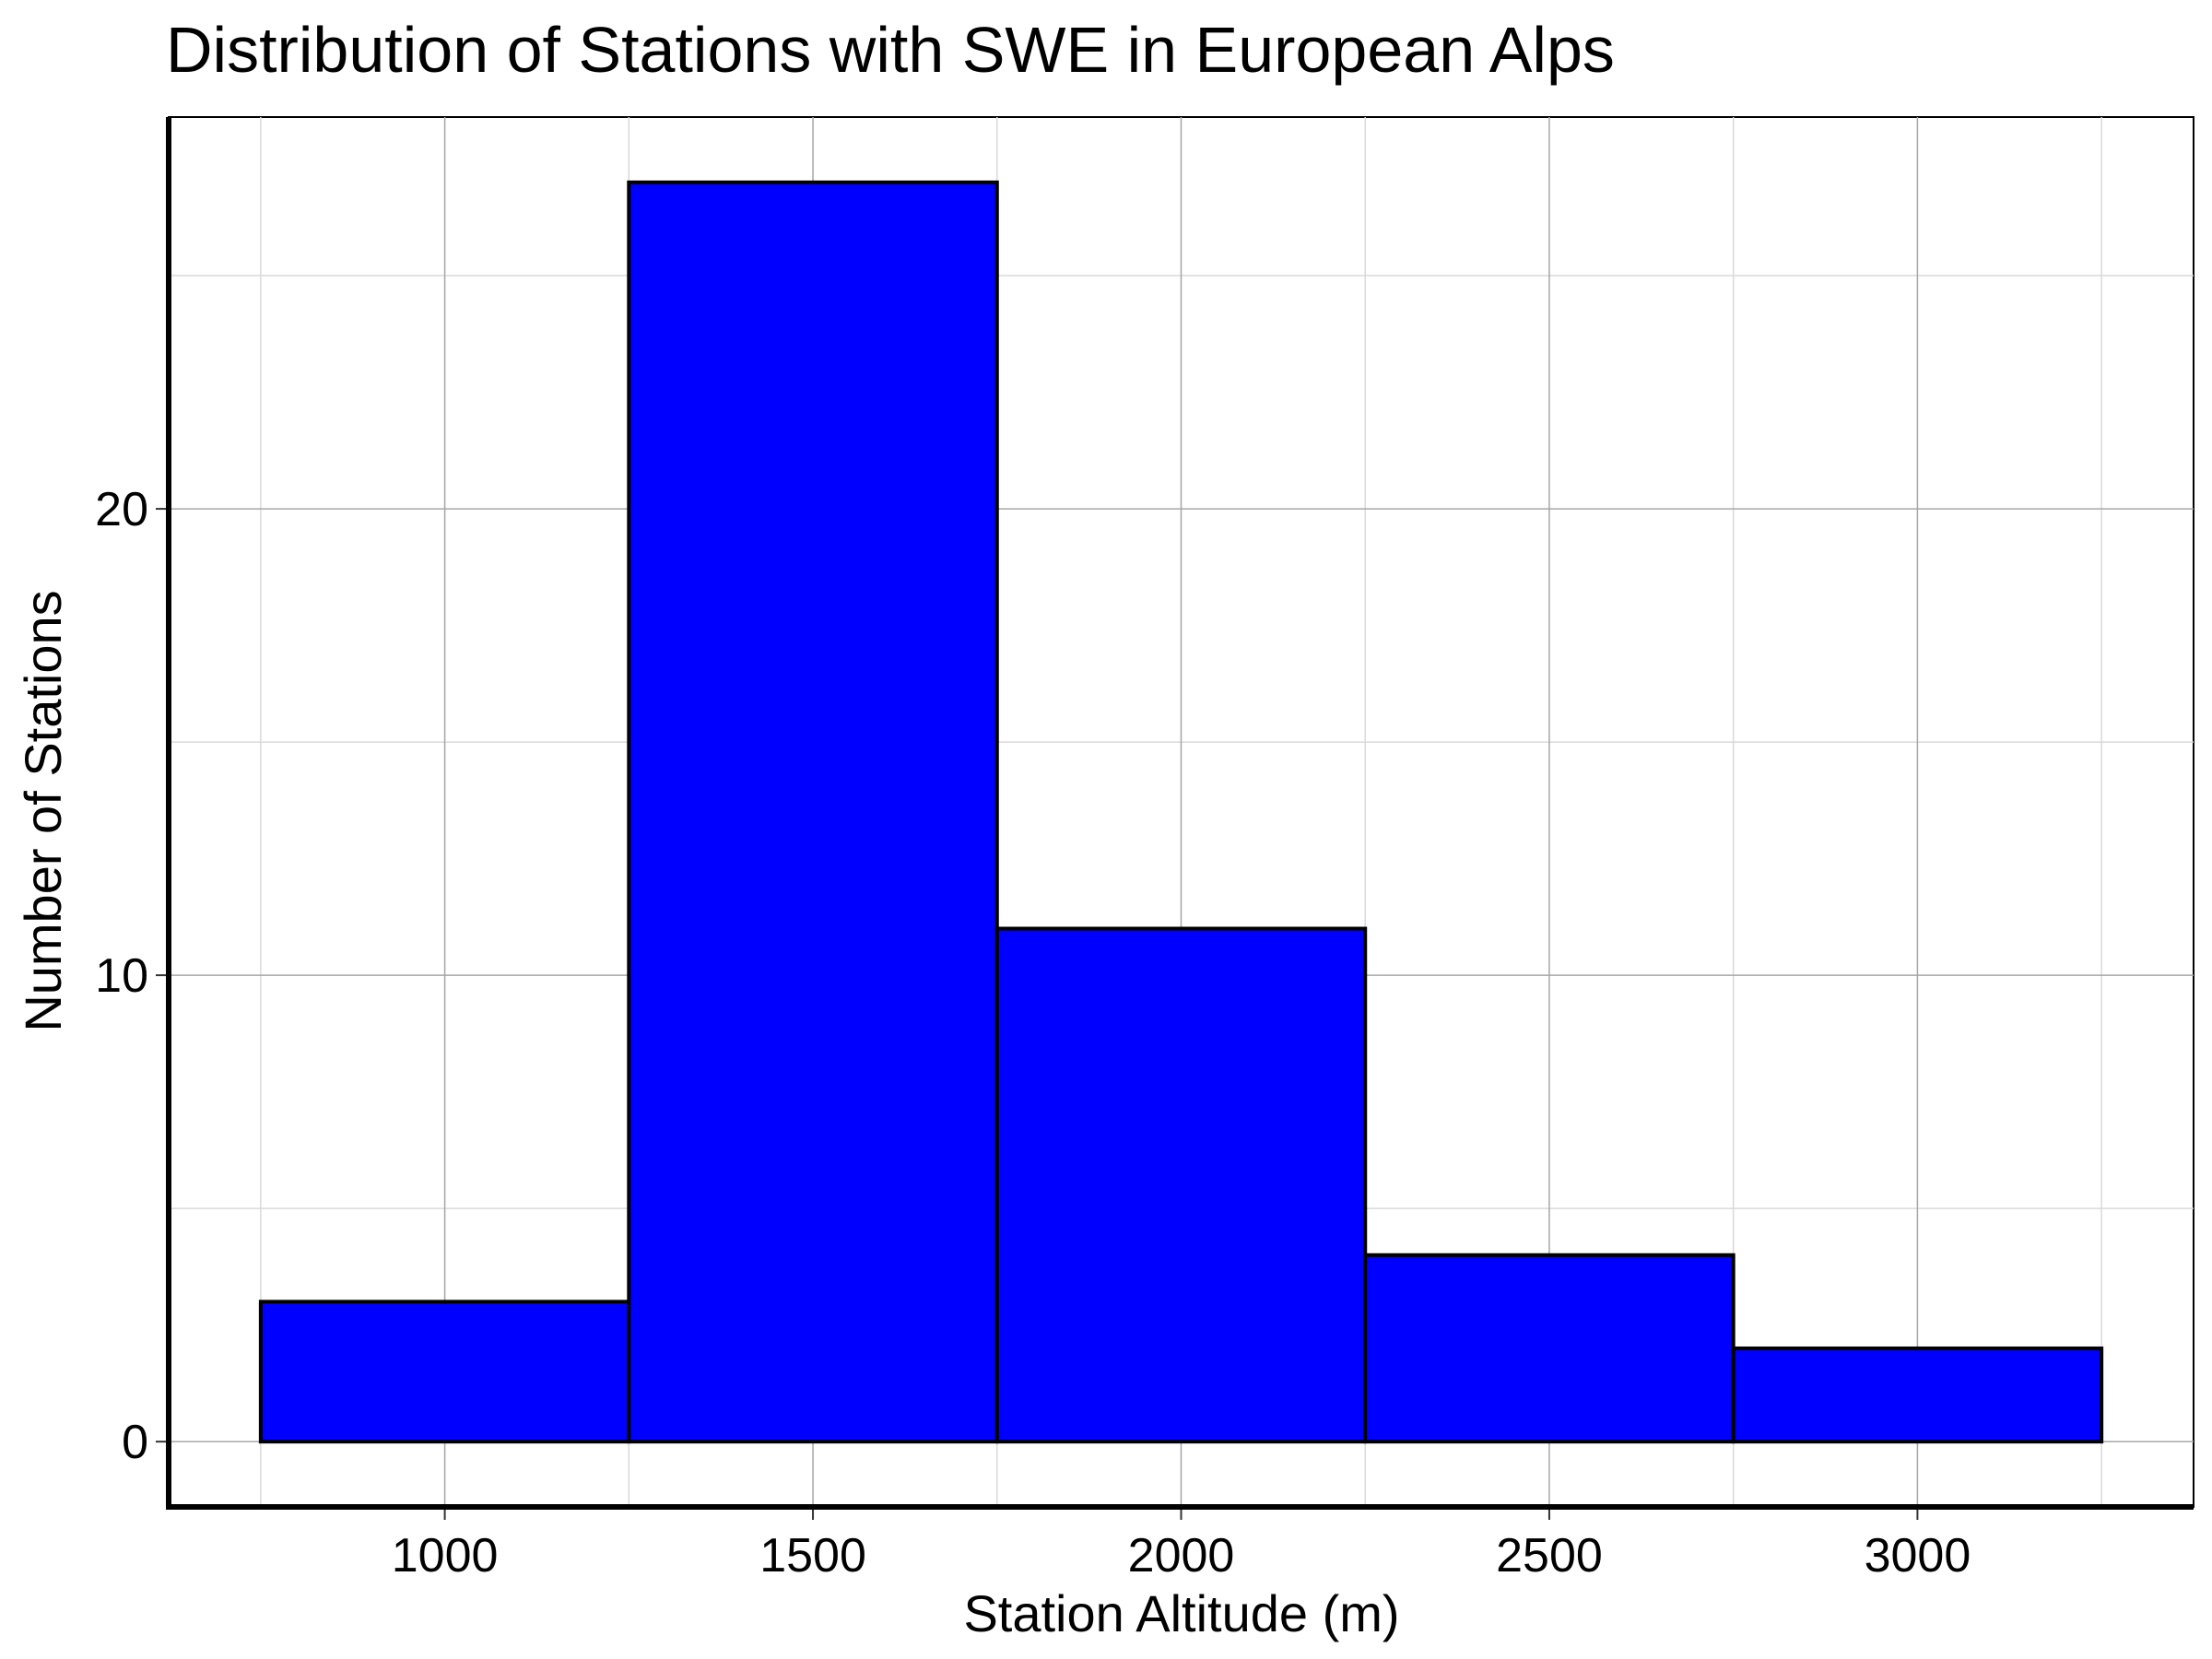 This screenshot has height=1659, width=2212. Describe the element at coordinates (121, 509) in the screenshot. I see `y-tick-label: 20` at that location.